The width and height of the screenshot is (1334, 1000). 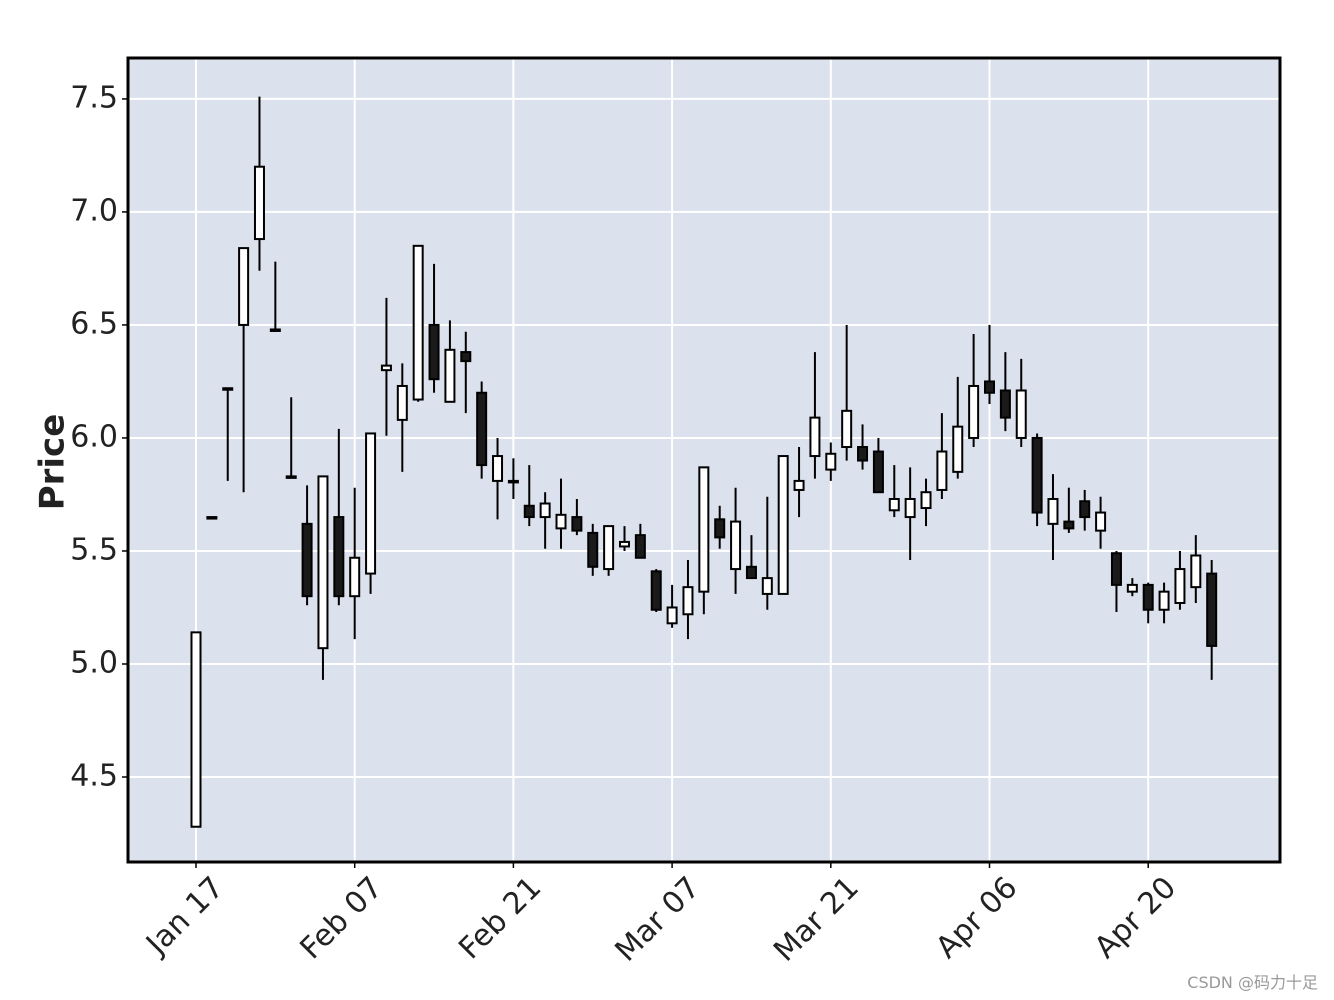 What do you see at coordinates (816, 919) in the screenshot?
I see `x-tick-label: Mar 21` at bounding box center [816, 919].